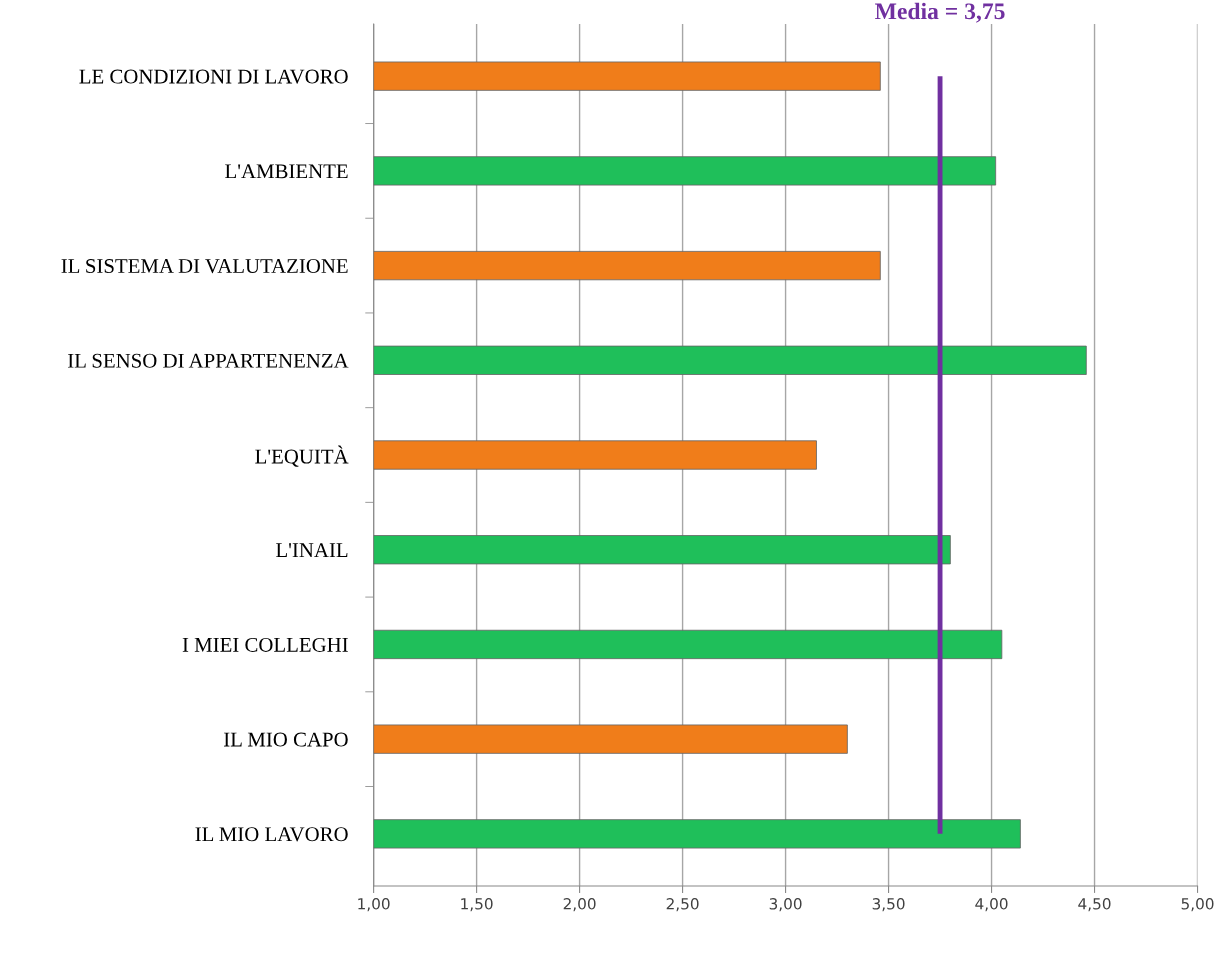  Describe the element at coordinates (991, 905) in the screenshot. I see `x-tick-label: 4,00` at that location.